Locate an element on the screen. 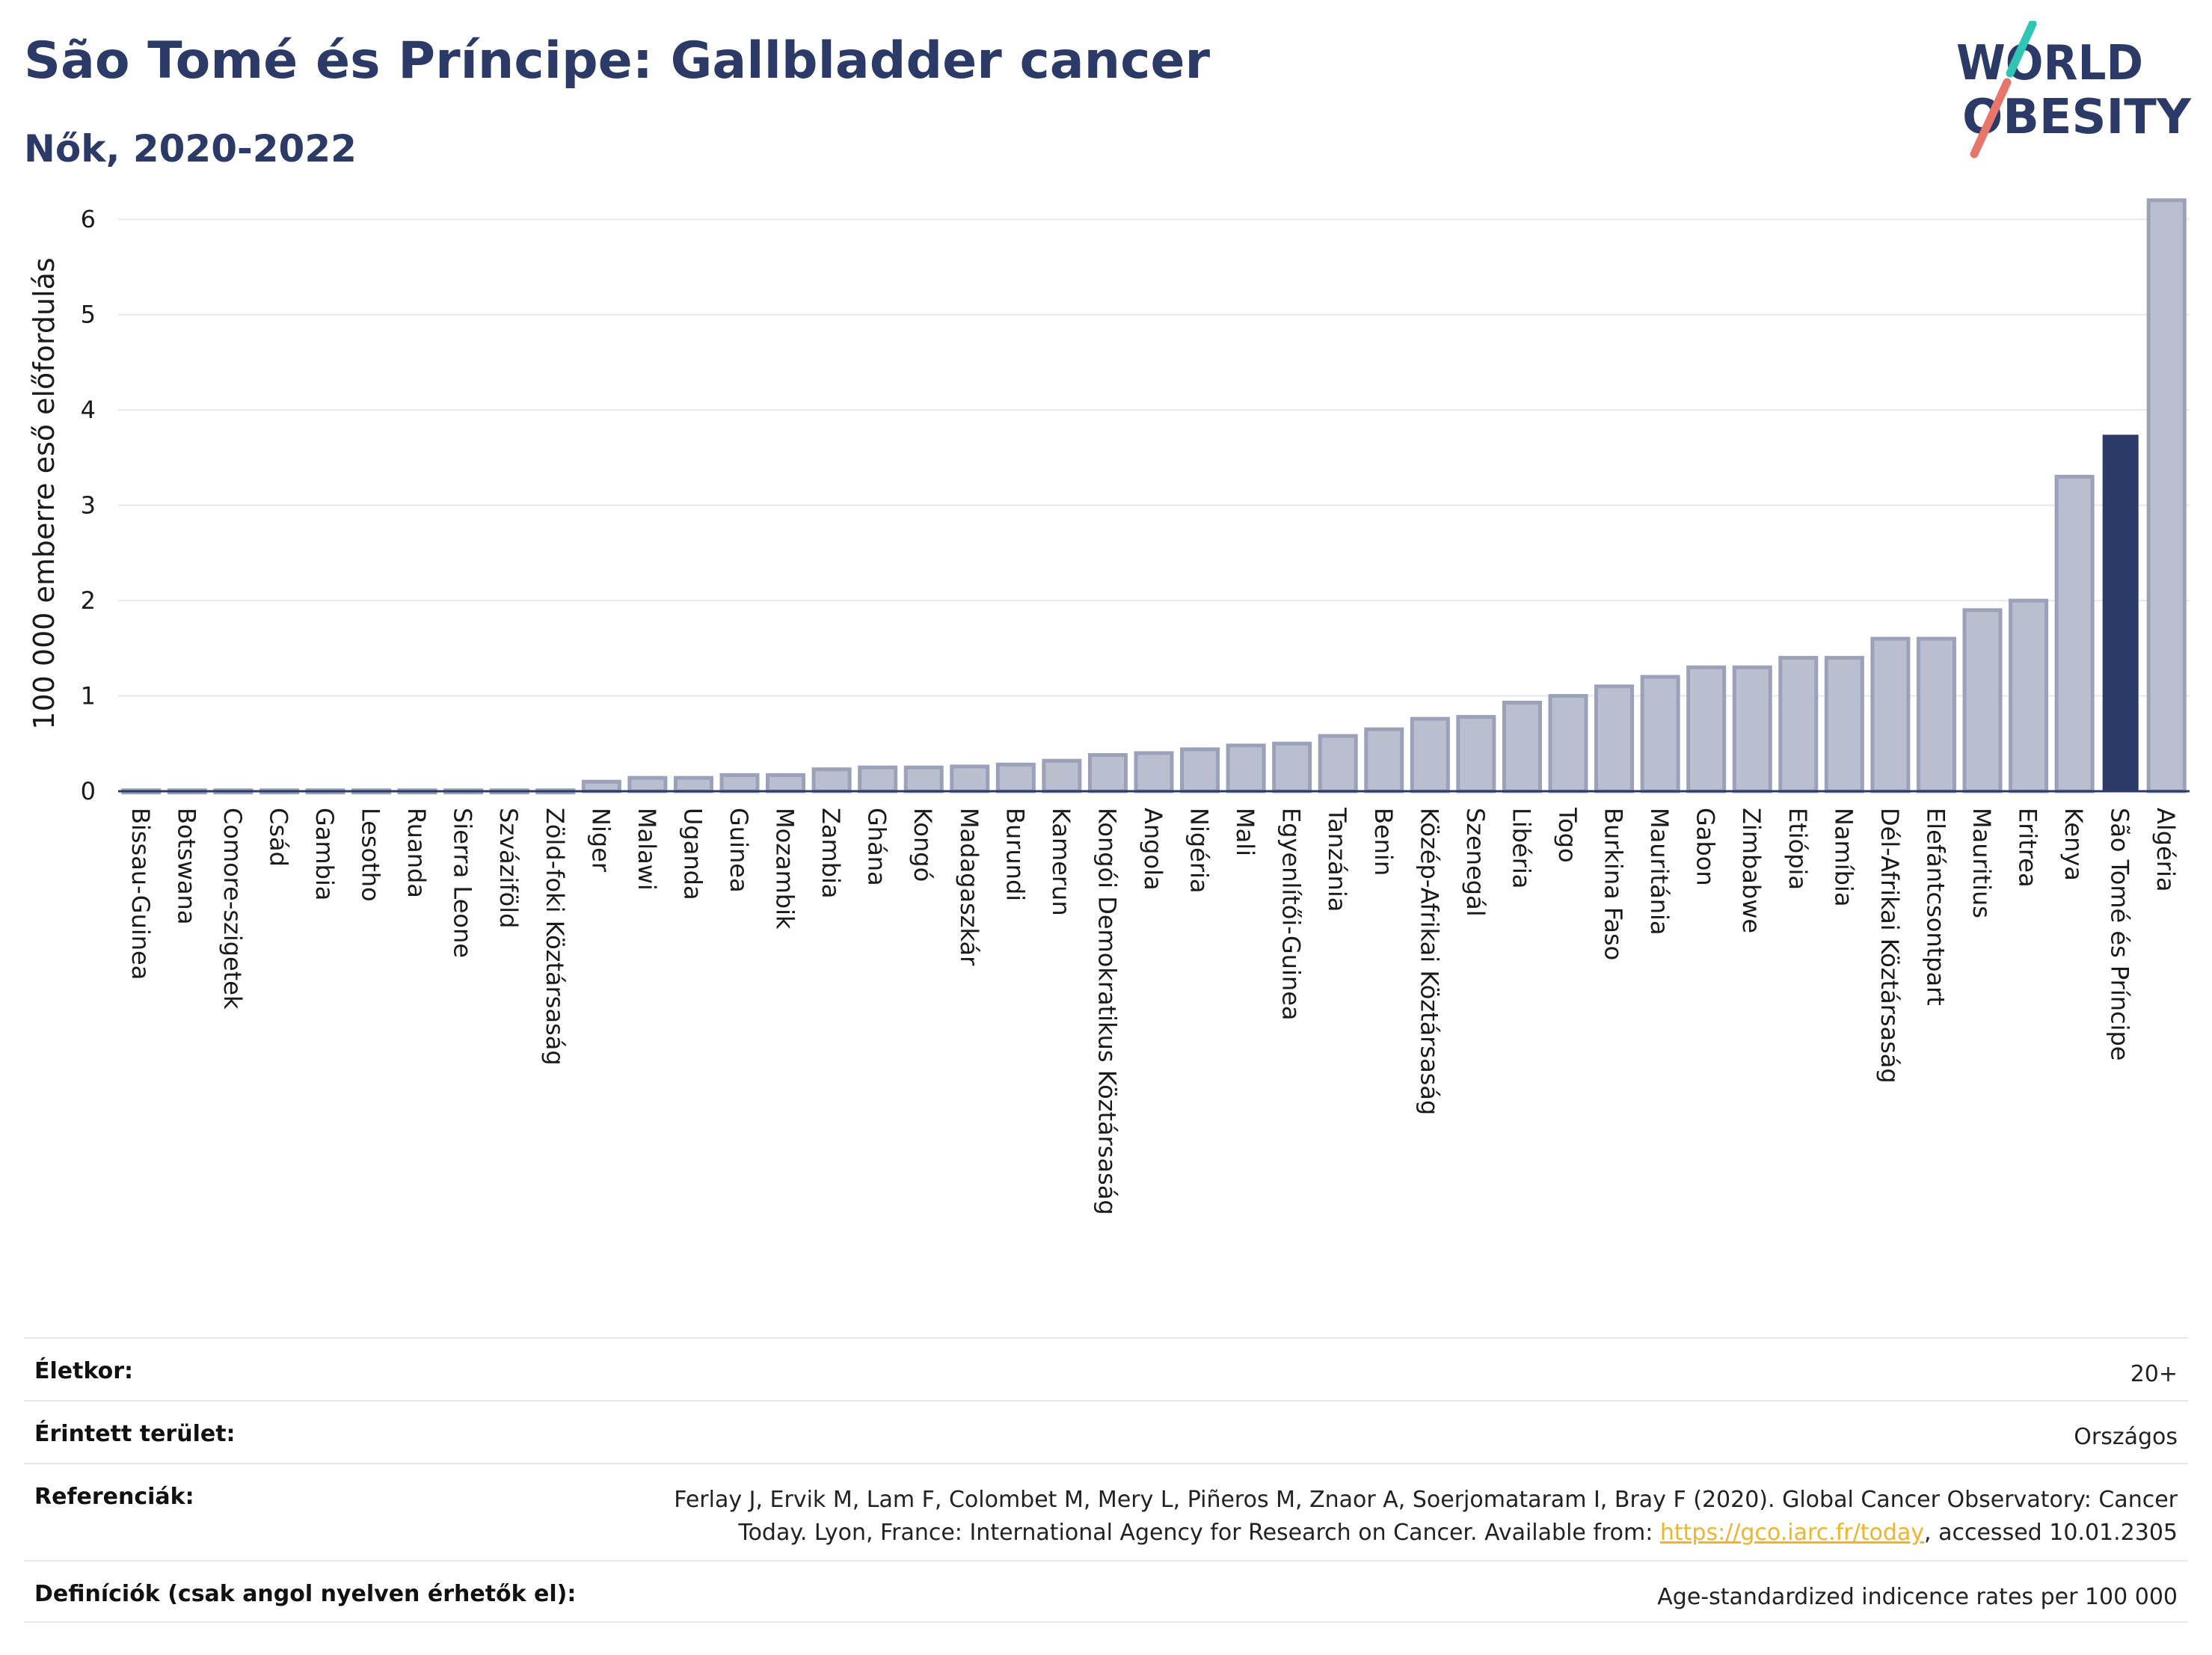 This screenshot has height=1655, width=2212. x-tick-label: Sierra Leone is located at coordinates (463, 883).